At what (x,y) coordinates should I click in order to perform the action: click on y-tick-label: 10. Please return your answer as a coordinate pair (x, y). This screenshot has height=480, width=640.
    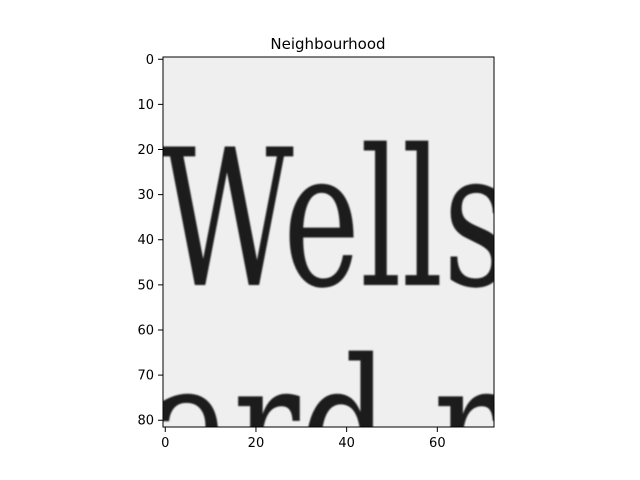
    Looking at the image, I should click on (145, 105).